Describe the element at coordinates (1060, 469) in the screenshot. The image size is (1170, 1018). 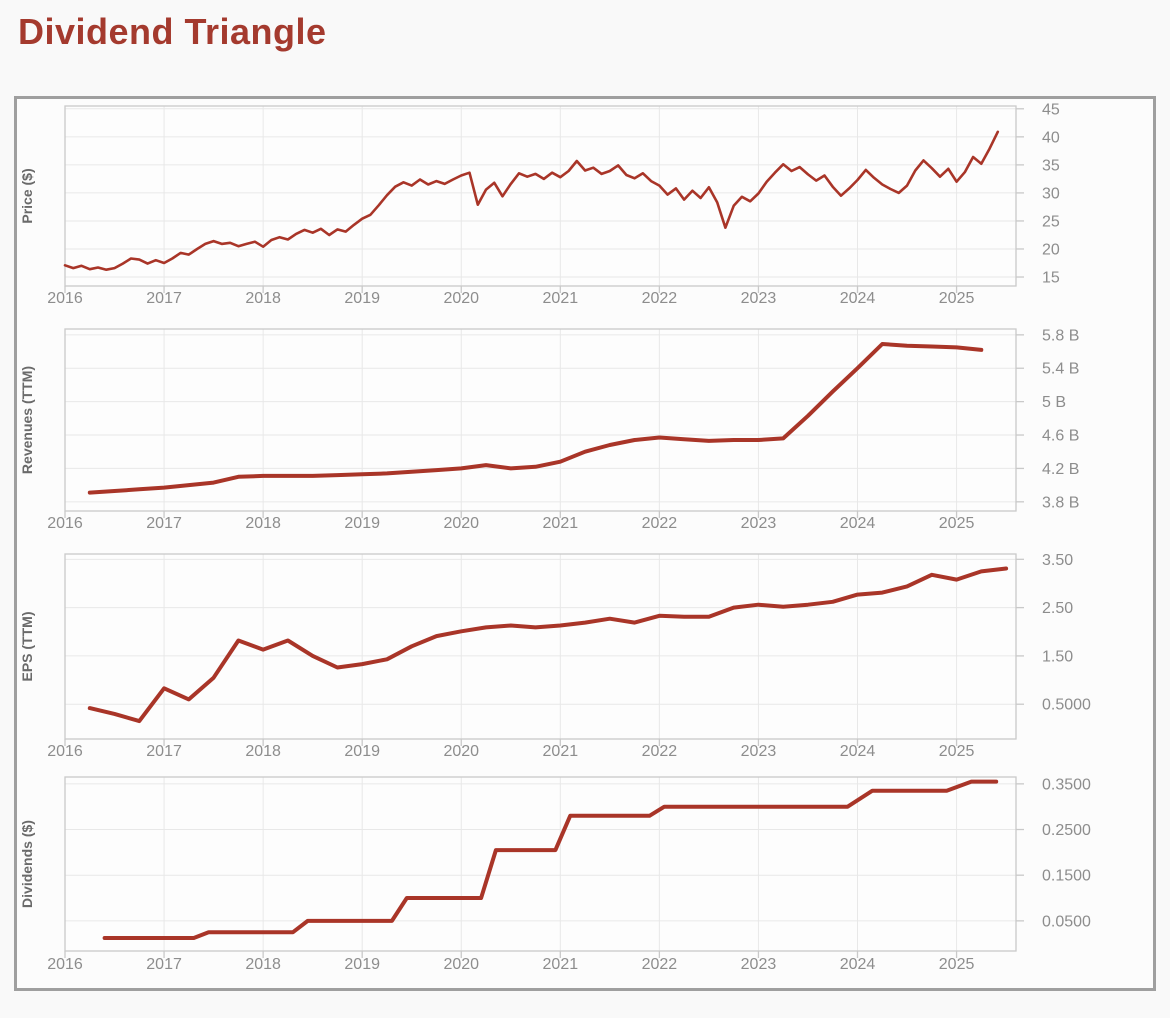
I see `y-tick-label: 4.2 B` at that location.